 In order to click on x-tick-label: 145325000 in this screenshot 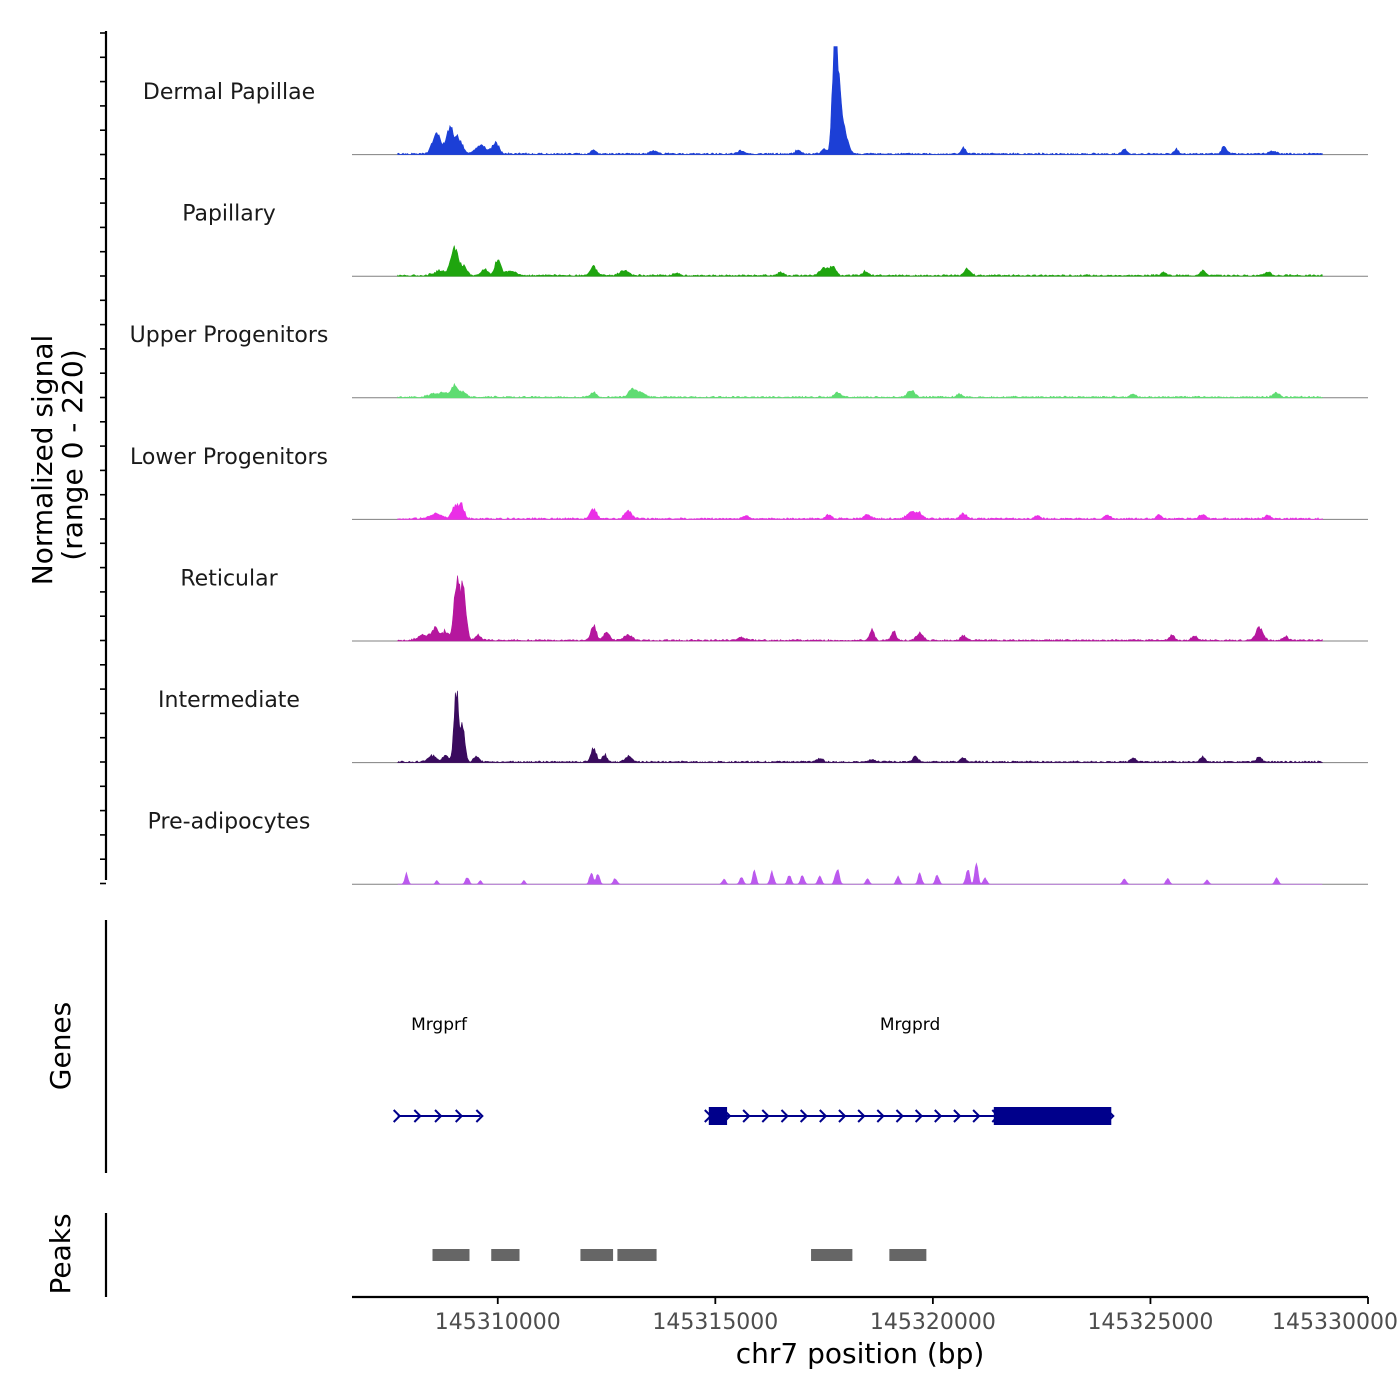, I will do `click(1150, 1322)`.